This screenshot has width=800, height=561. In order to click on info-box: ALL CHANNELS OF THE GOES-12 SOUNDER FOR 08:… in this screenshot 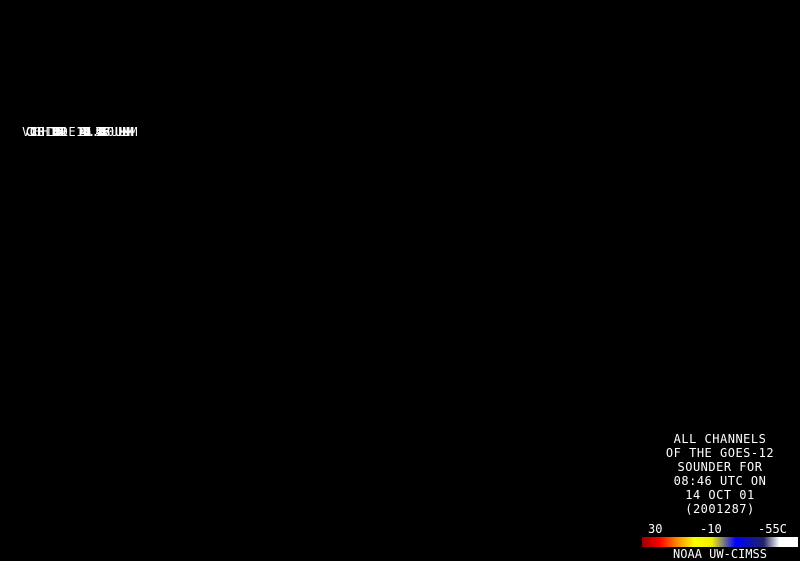, I will do `click(720, 490)`.